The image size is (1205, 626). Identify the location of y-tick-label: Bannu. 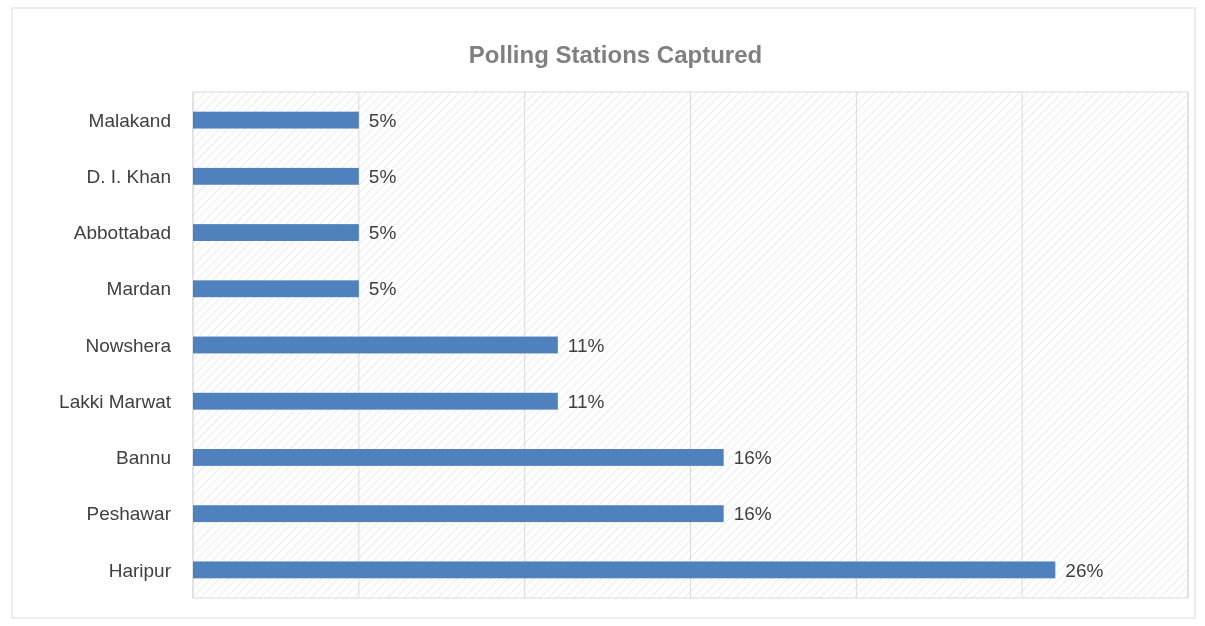
(143, 458).